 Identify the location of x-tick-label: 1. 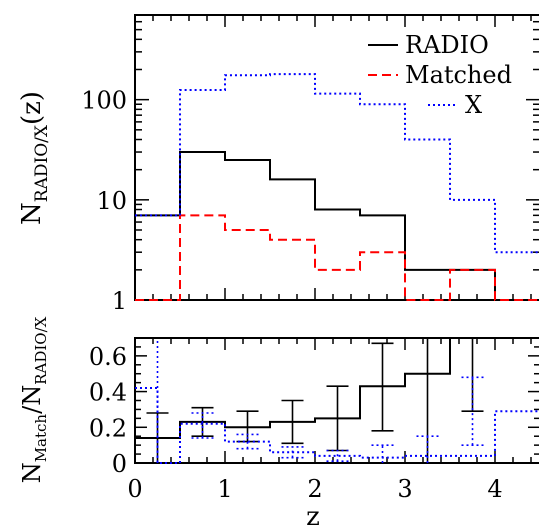
(224, 489).